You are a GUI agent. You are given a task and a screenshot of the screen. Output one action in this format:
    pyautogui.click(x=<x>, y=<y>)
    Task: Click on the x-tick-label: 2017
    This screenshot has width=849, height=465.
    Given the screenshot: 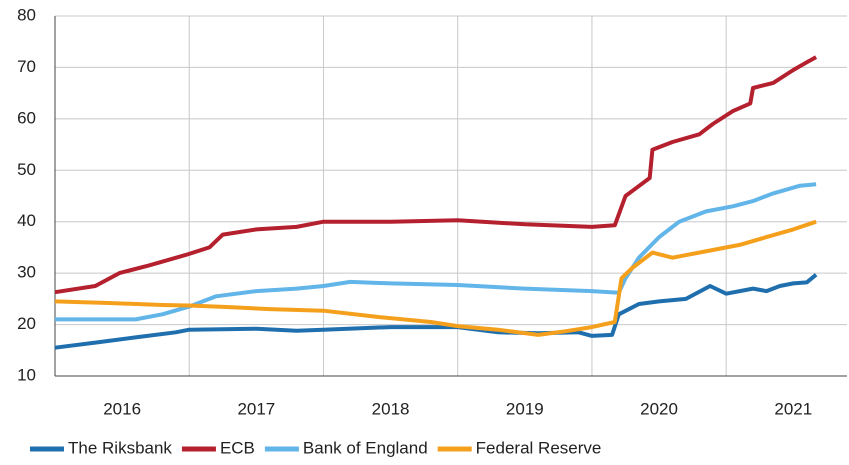 What is the action you would take?
    pyautogui.click(x=256, y=408)
    